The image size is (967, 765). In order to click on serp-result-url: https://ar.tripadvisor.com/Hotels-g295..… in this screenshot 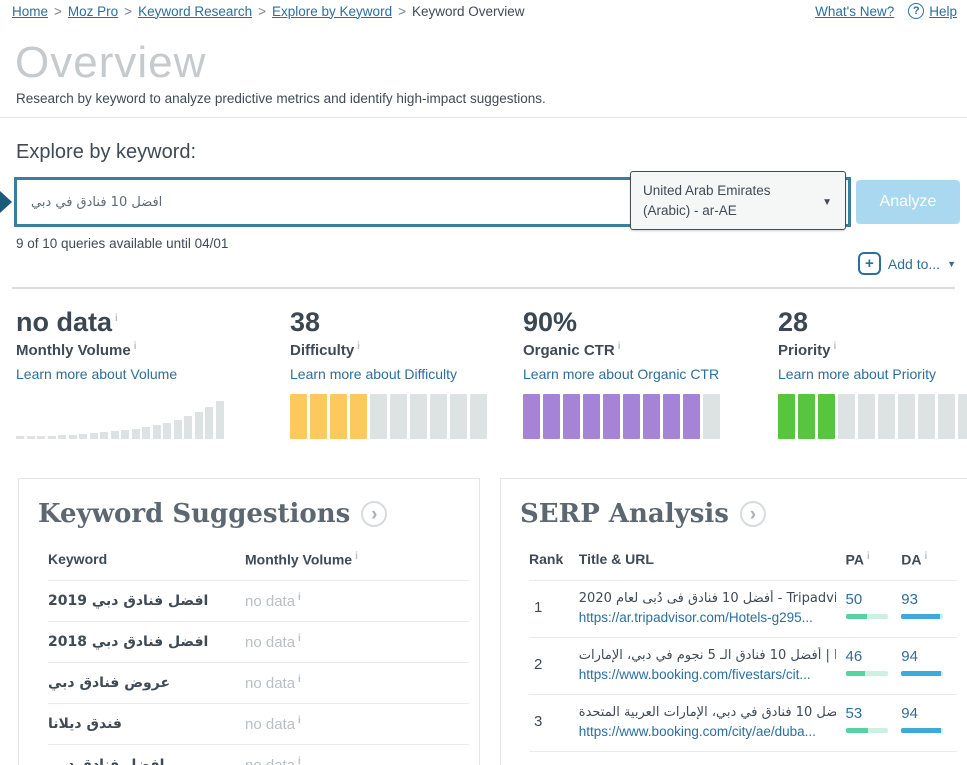, I will do `click(695, 617)`.